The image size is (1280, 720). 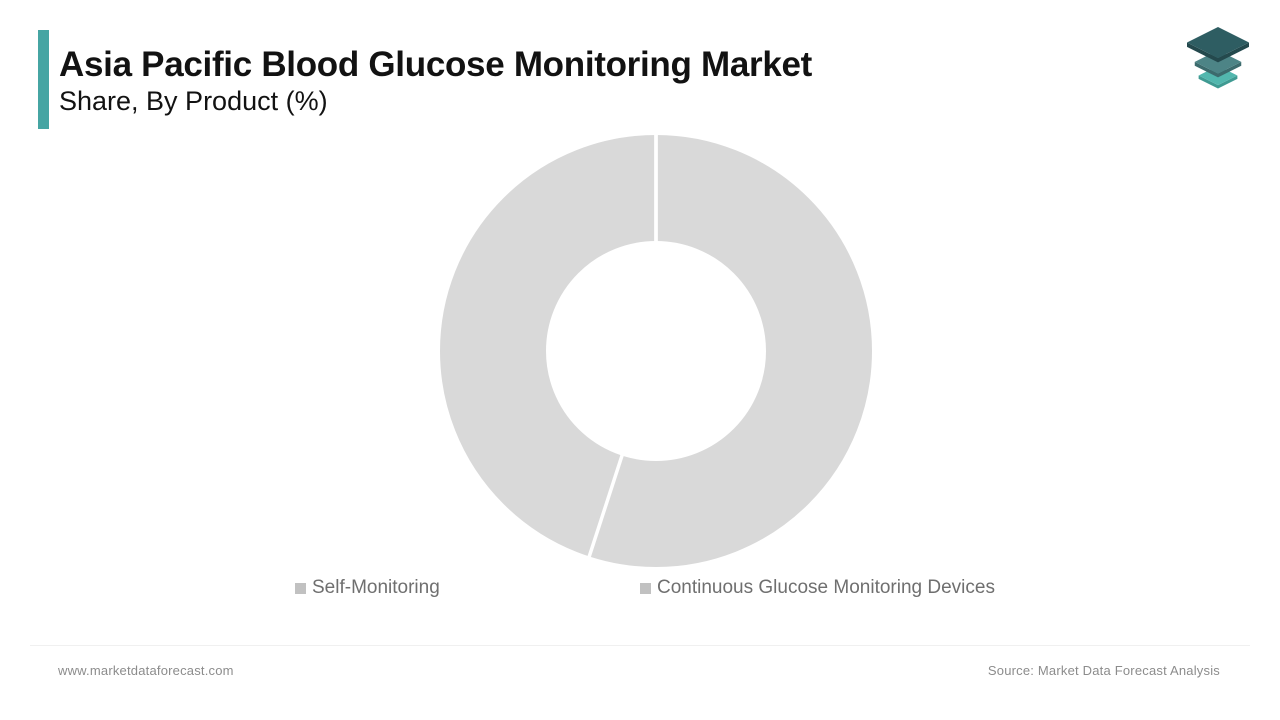 I want to click on website-url: www.marketdataforecast.com, so click(x=146, y=670).